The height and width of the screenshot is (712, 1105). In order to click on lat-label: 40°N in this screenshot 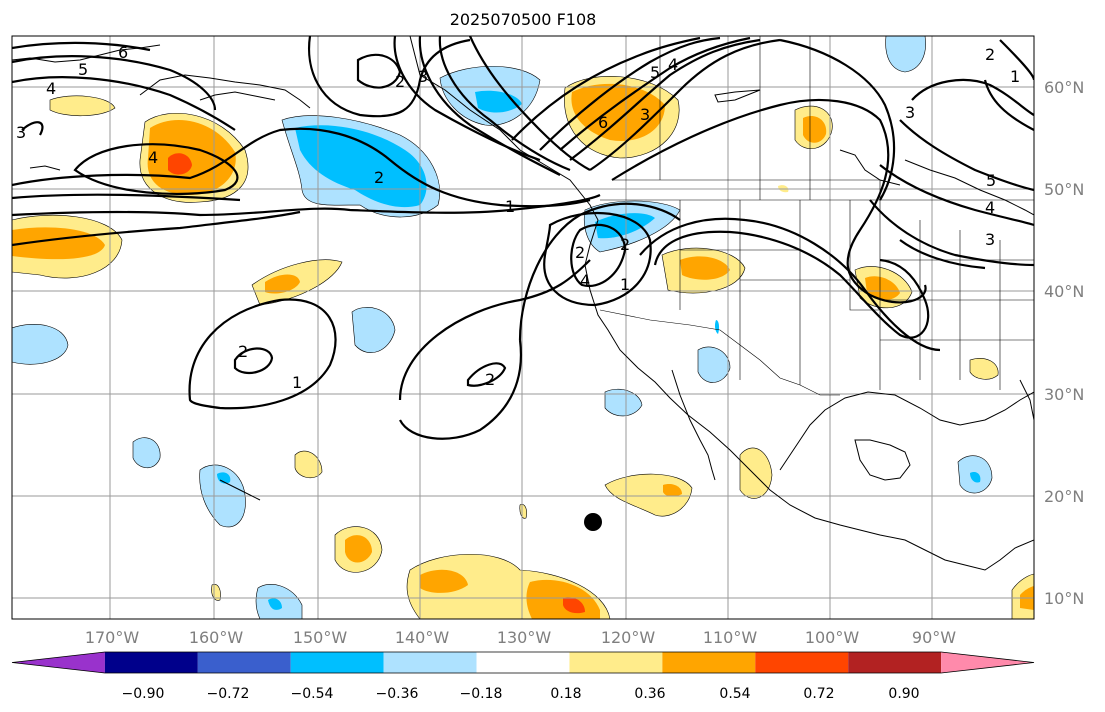, I will do `click(1064, 291)`.